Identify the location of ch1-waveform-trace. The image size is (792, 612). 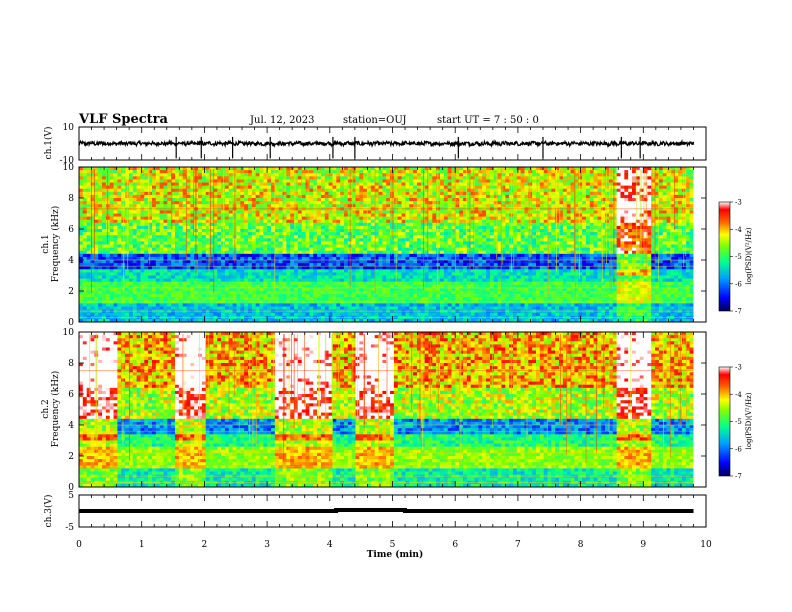
(386, 147).